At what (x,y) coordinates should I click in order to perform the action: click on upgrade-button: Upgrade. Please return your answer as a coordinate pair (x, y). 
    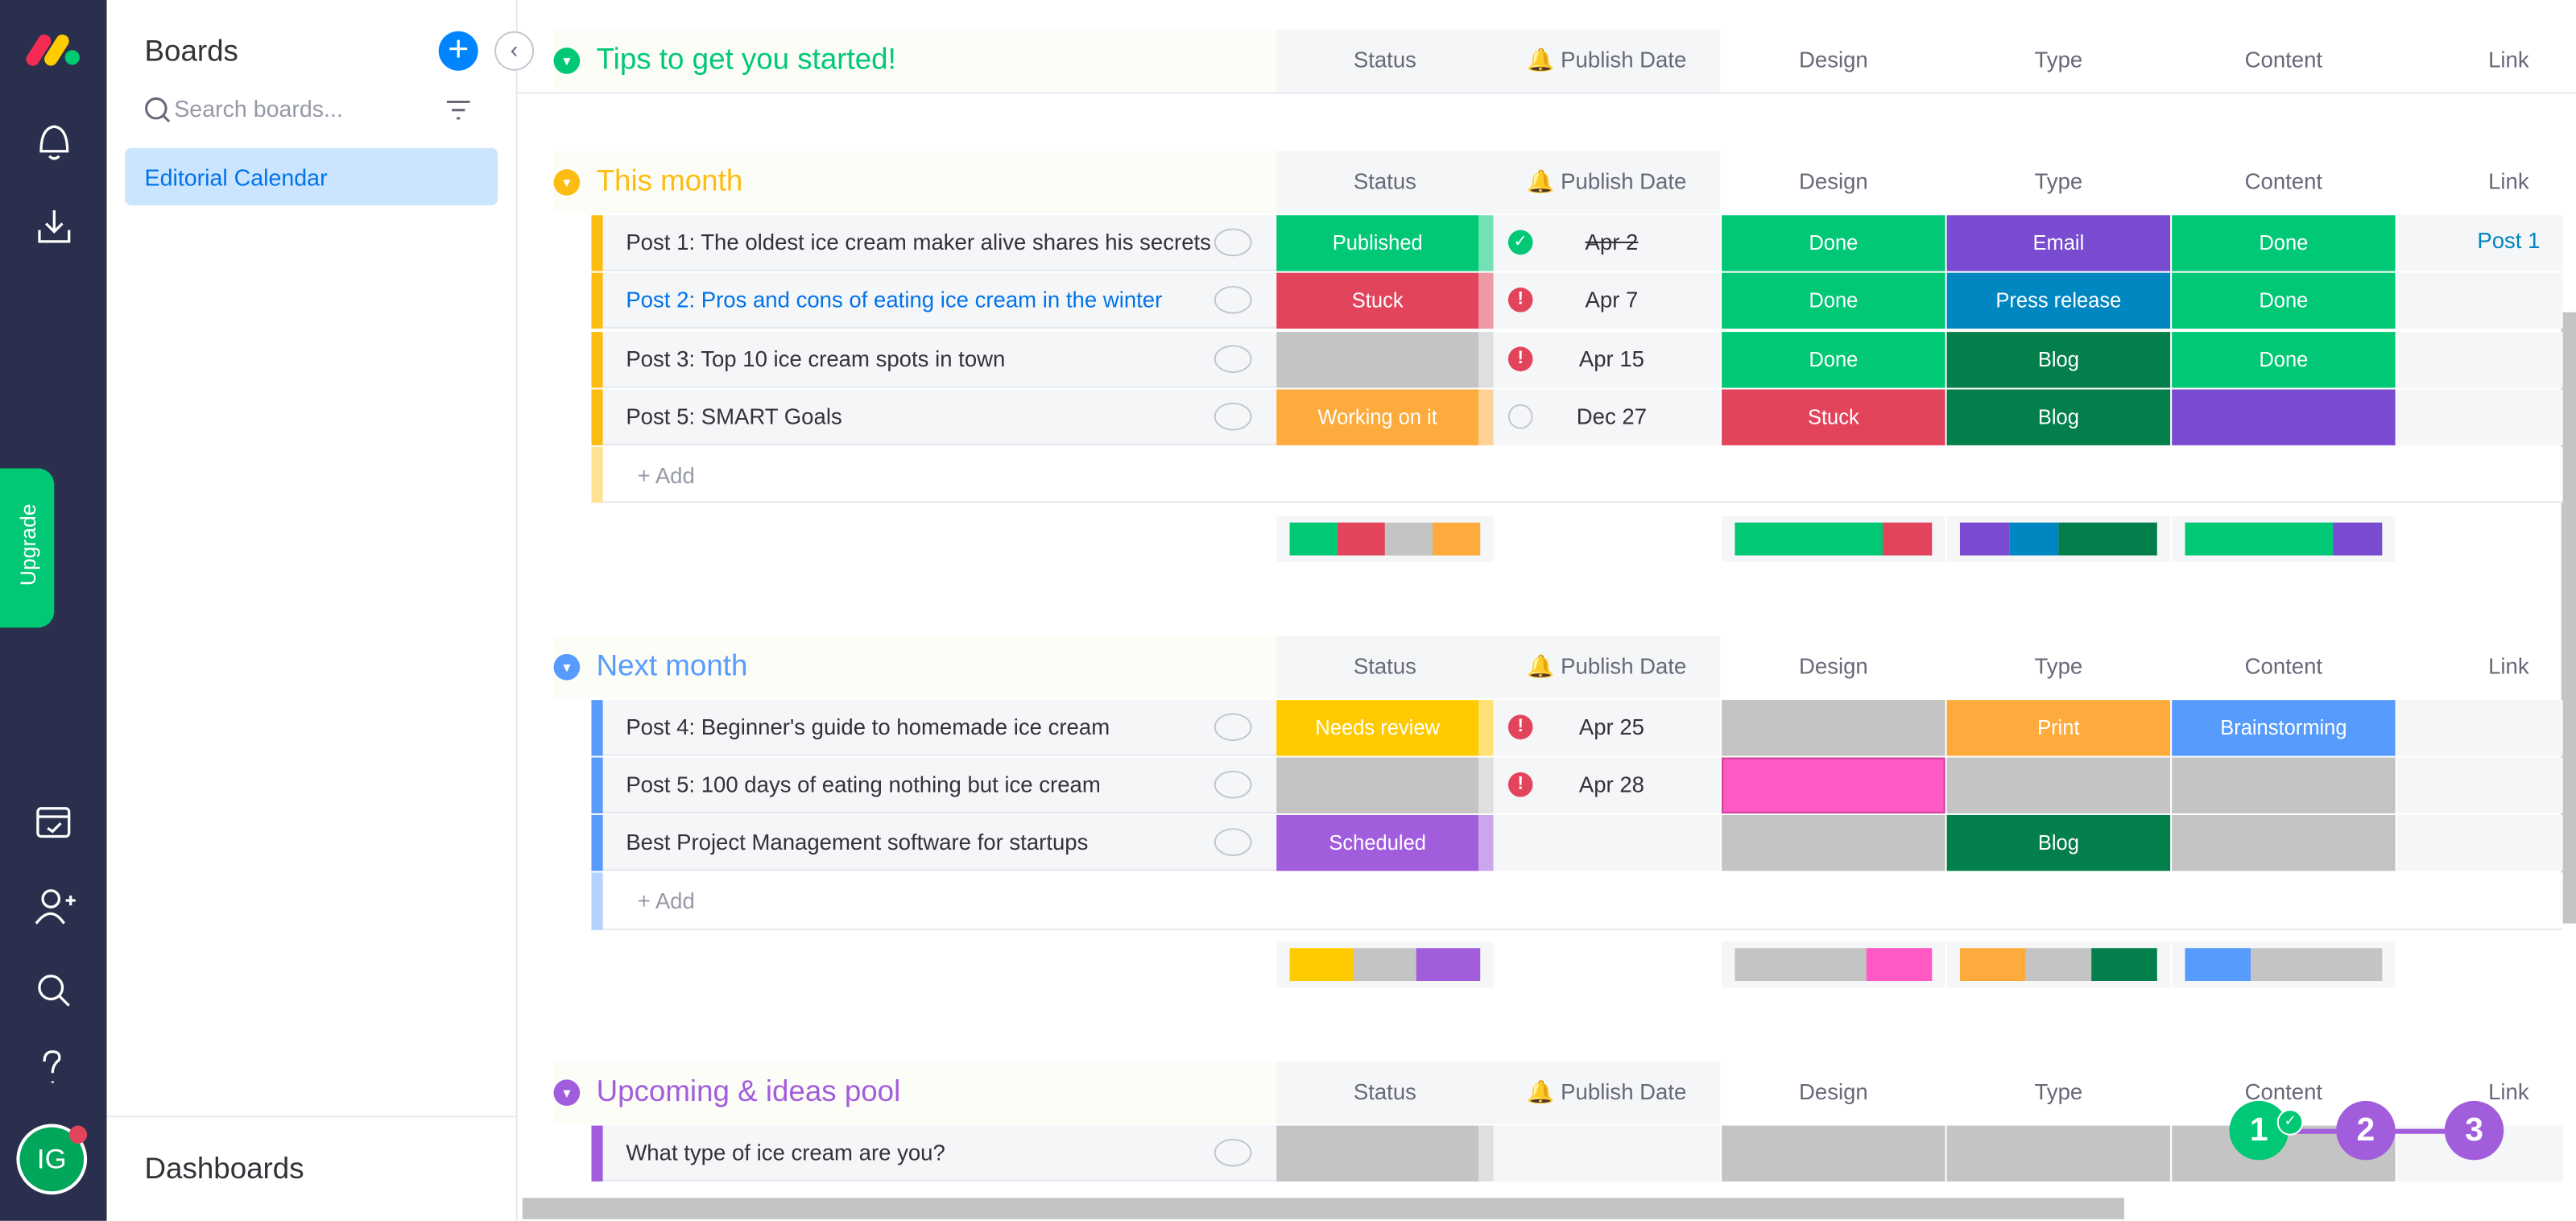
    Looking at the image, I should click on (28, 548).